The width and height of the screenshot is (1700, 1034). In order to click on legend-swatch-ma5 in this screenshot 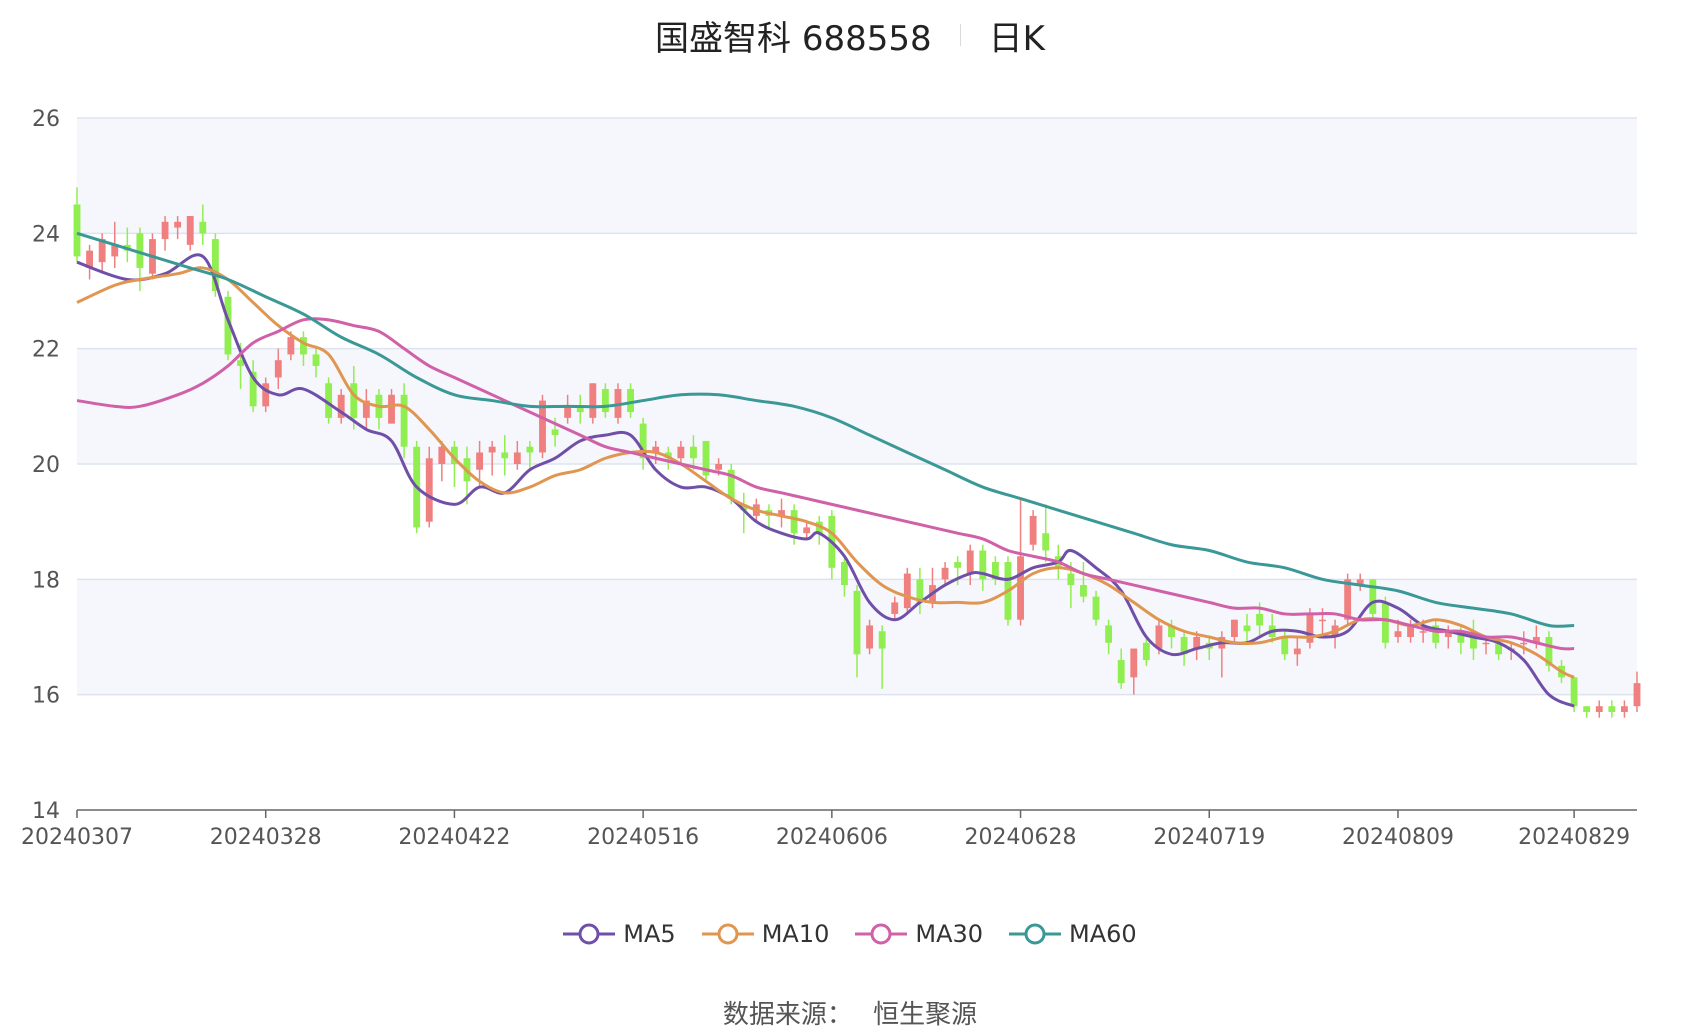, I will do `click(589, 934)`.